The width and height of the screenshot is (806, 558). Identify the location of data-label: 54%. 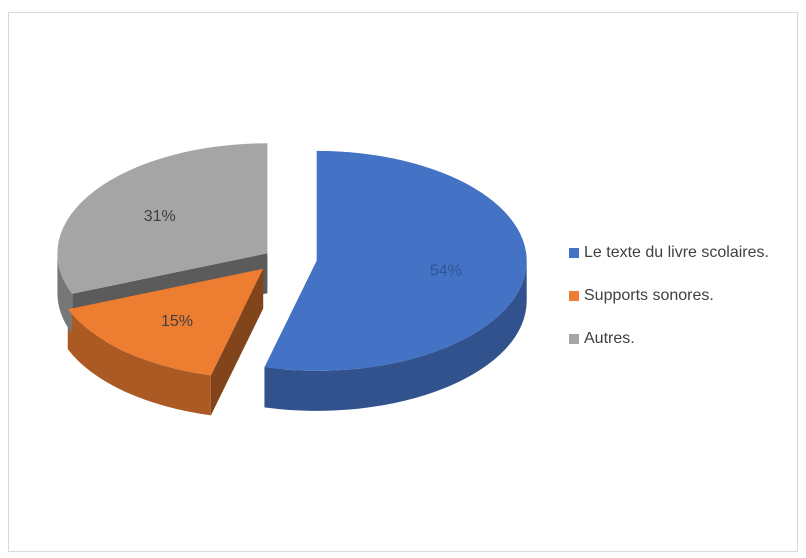
(446, 270).